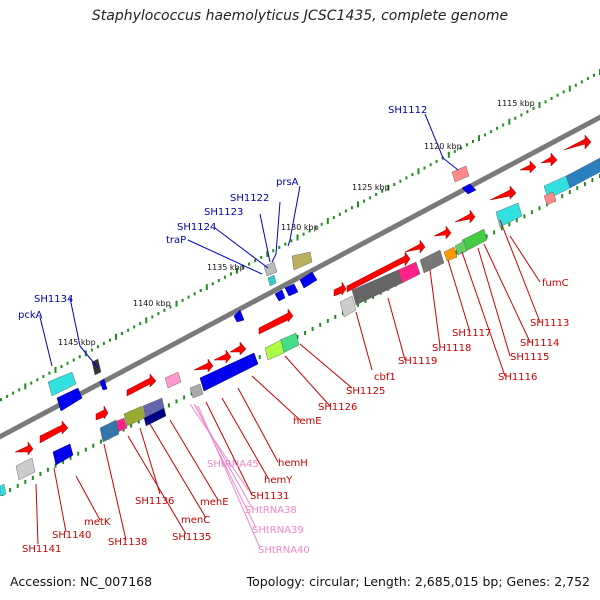 The image size is (600, 600). I want to click on gene-label: SH1131, so click(269, 496).